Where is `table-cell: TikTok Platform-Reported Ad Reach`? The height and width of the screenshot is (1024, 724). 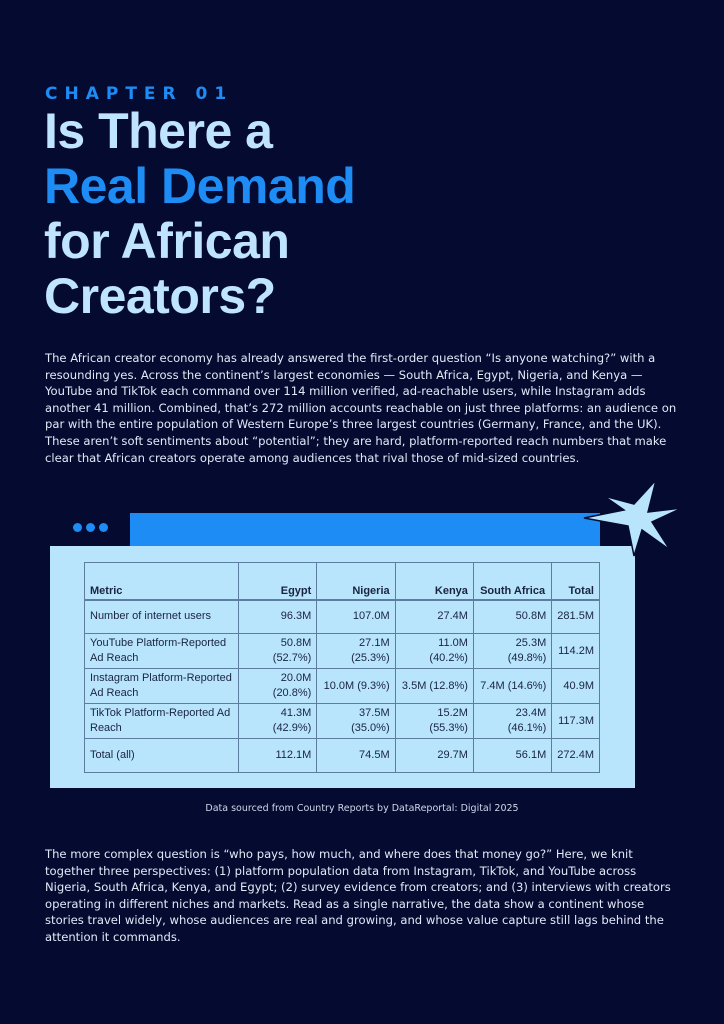 table-cell: TikTok Platform-Reported Ad Reach is located at coordinates (161, 721).